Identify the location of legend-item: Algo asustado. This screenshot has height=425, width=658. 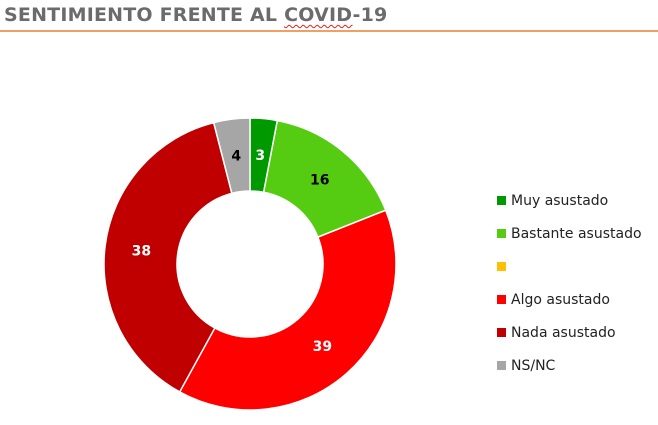
(569, 299).